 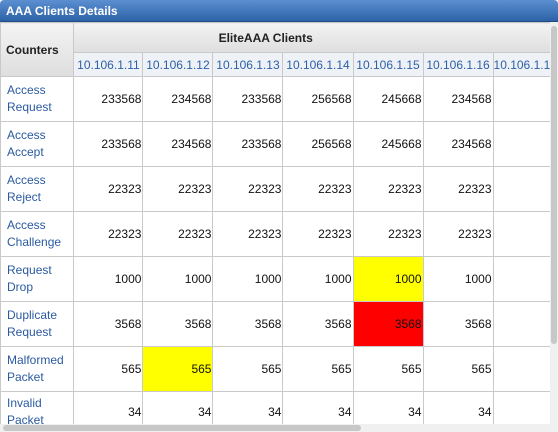 I want to click on counter-label-line: Duplicate, so click(x=32, y=315).